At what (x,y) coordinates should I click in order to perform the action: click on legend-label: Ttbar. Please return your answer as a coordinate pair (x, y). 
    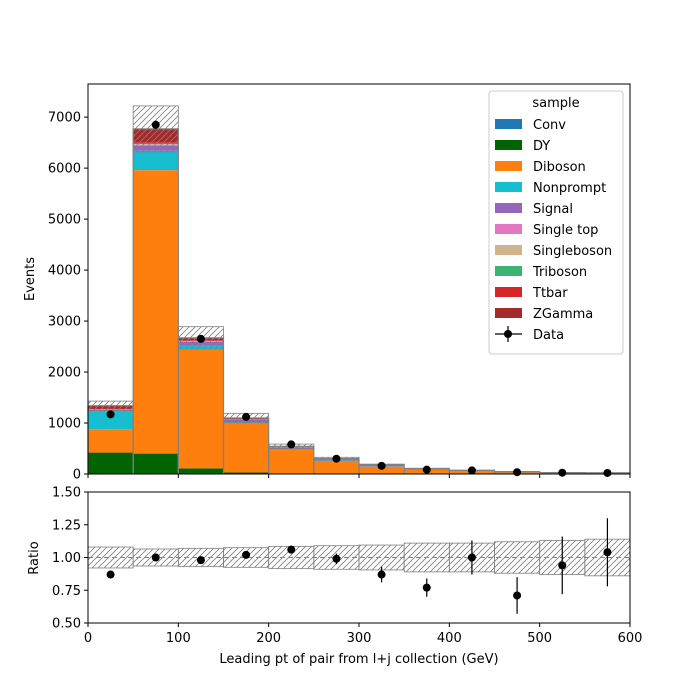
    Looking at the image, I should click on (550, 293).